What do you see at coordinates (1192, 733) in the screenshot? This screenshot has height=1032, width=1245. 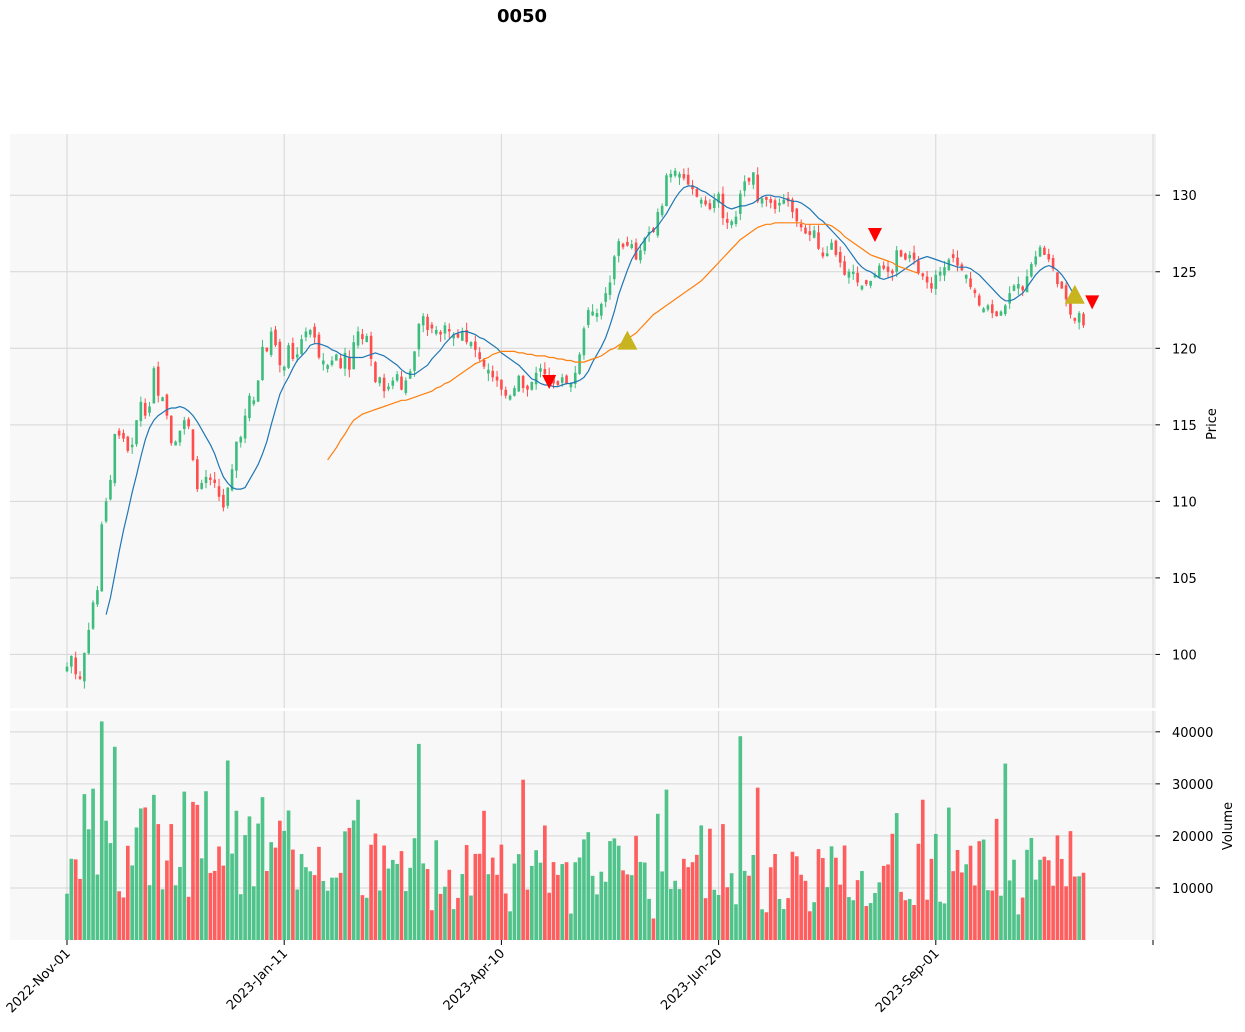 I see `volume-tick-label: 40000` at bounding box center [1192, 733].